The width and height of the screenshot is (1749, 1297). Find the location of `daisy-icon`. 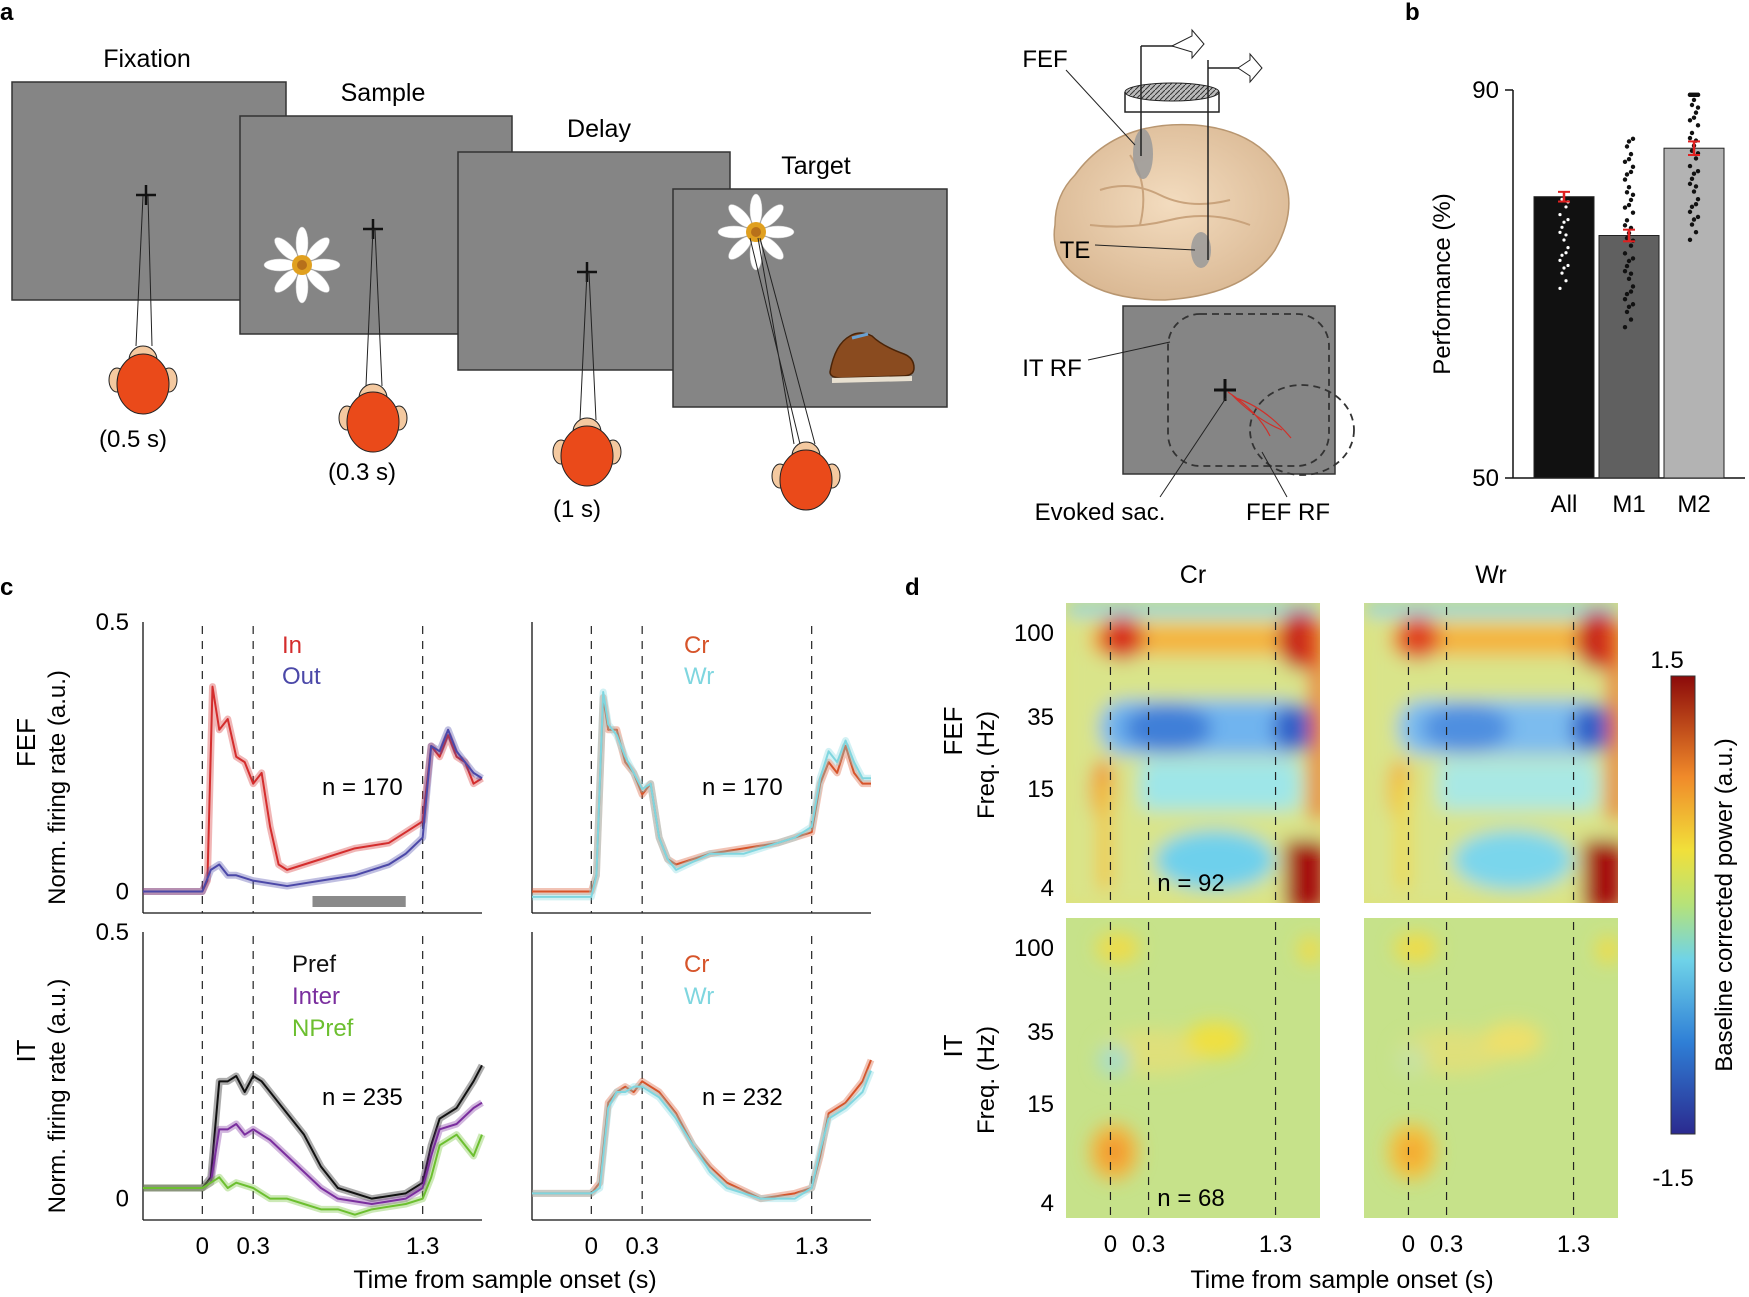

daisy-icon is located at coordinates (302, 265).